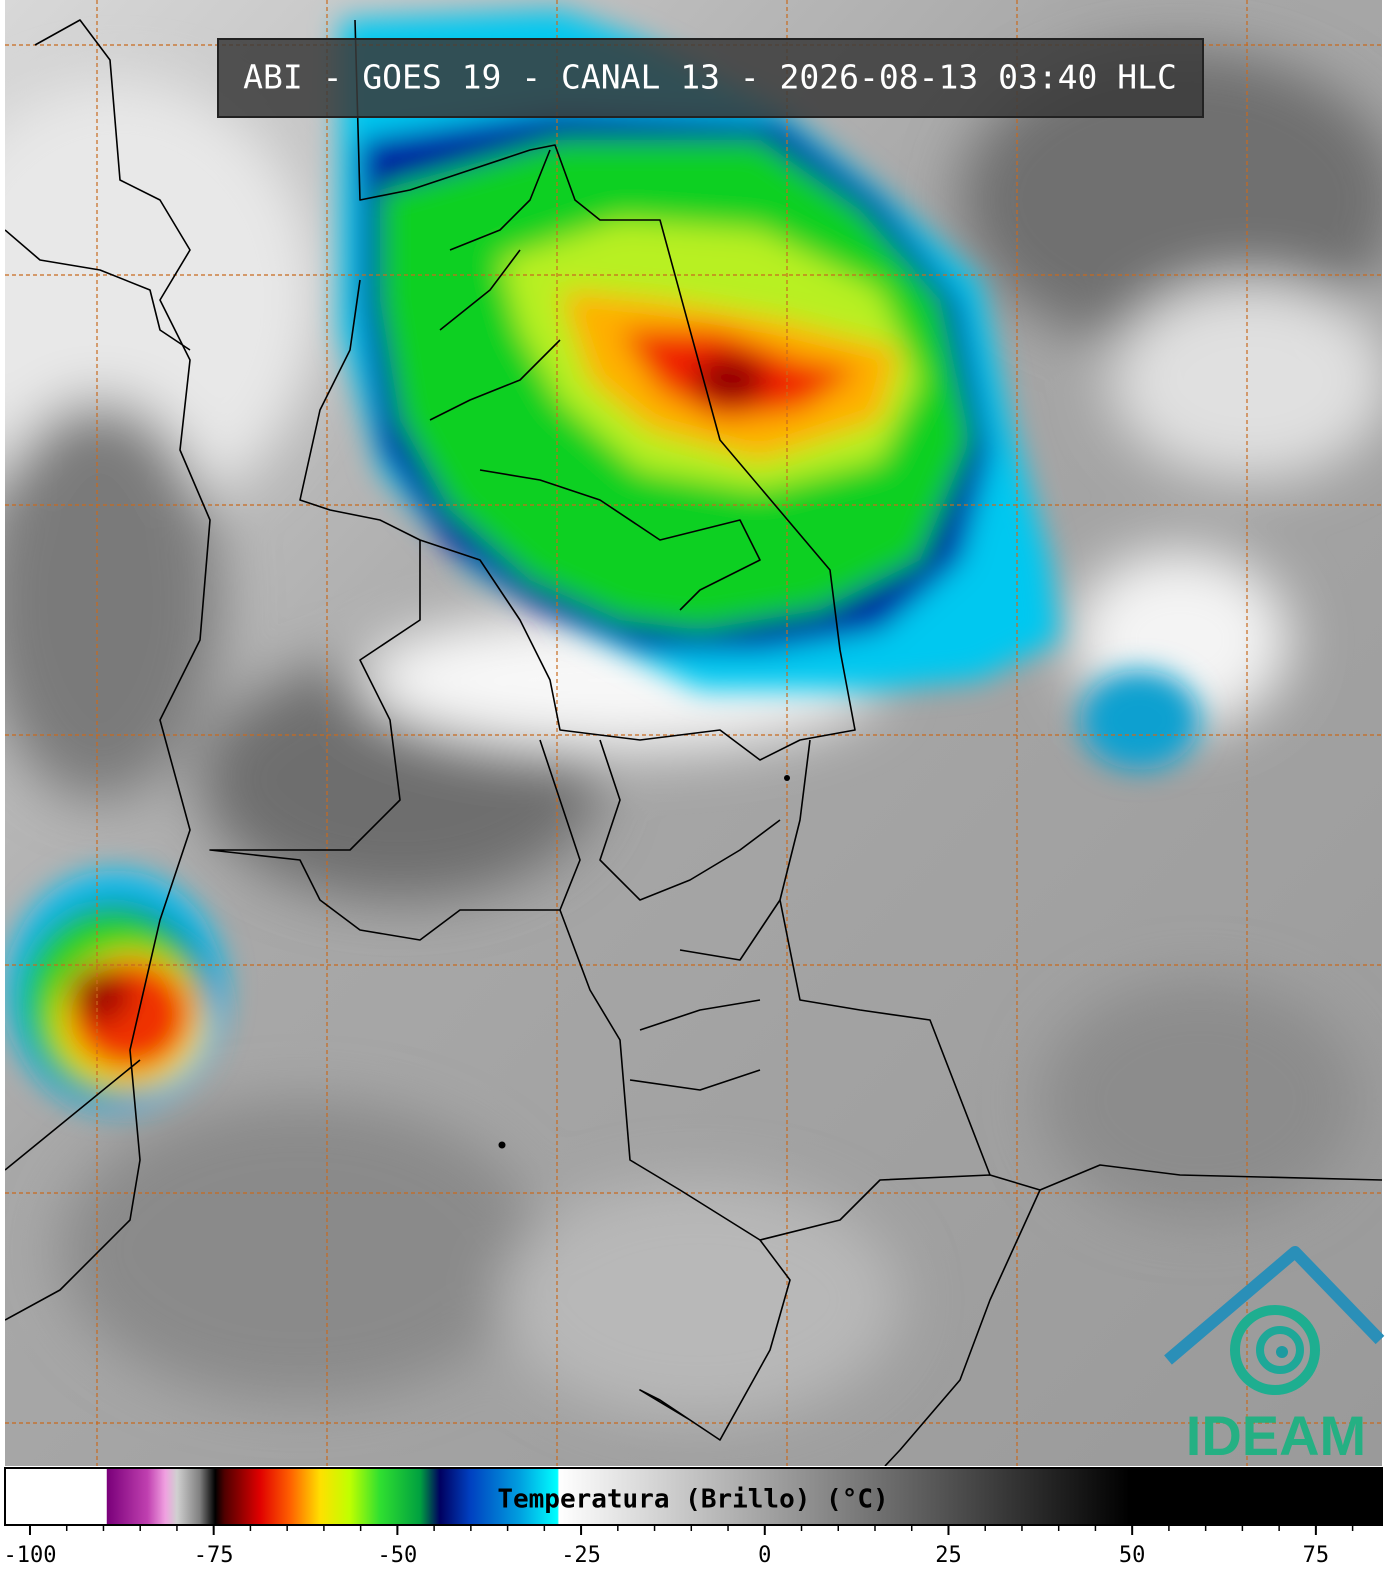  Describe the element at coordinates (764, 1555) in the screenshot. I see `tick-label: 0` at that location.